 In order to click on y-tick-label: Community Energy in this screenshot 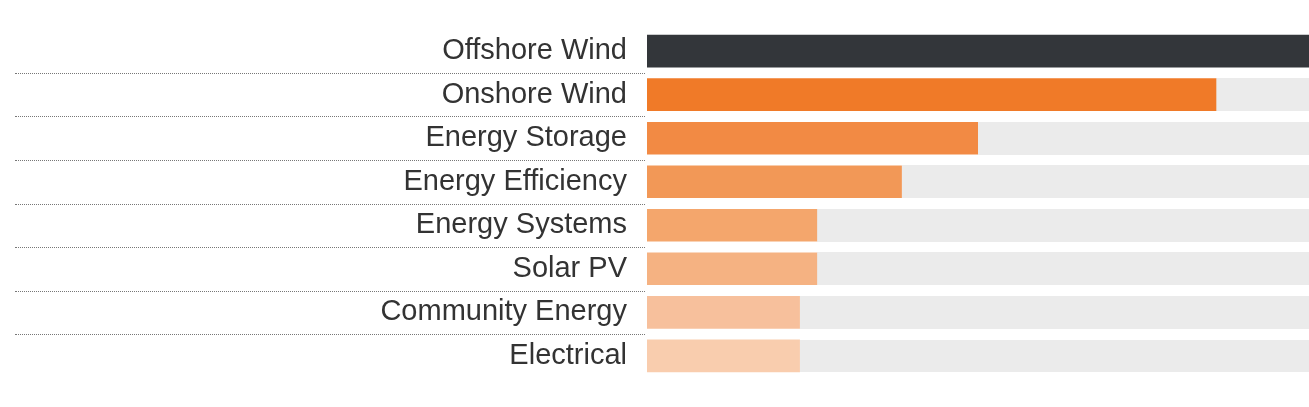, I will do `click(504, 310)`.